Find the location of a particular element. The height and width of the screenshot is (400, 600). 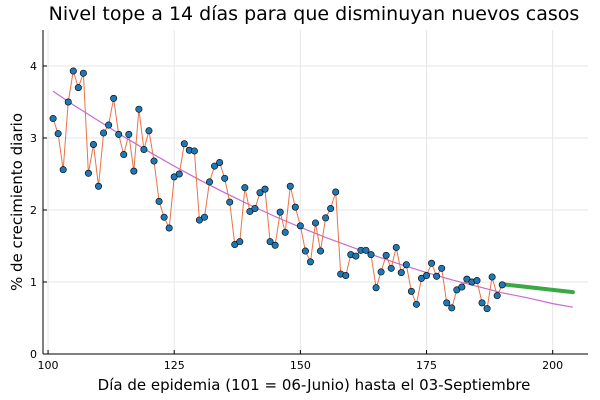

x-tick-label: 125 is located at coordinates (174, 365).